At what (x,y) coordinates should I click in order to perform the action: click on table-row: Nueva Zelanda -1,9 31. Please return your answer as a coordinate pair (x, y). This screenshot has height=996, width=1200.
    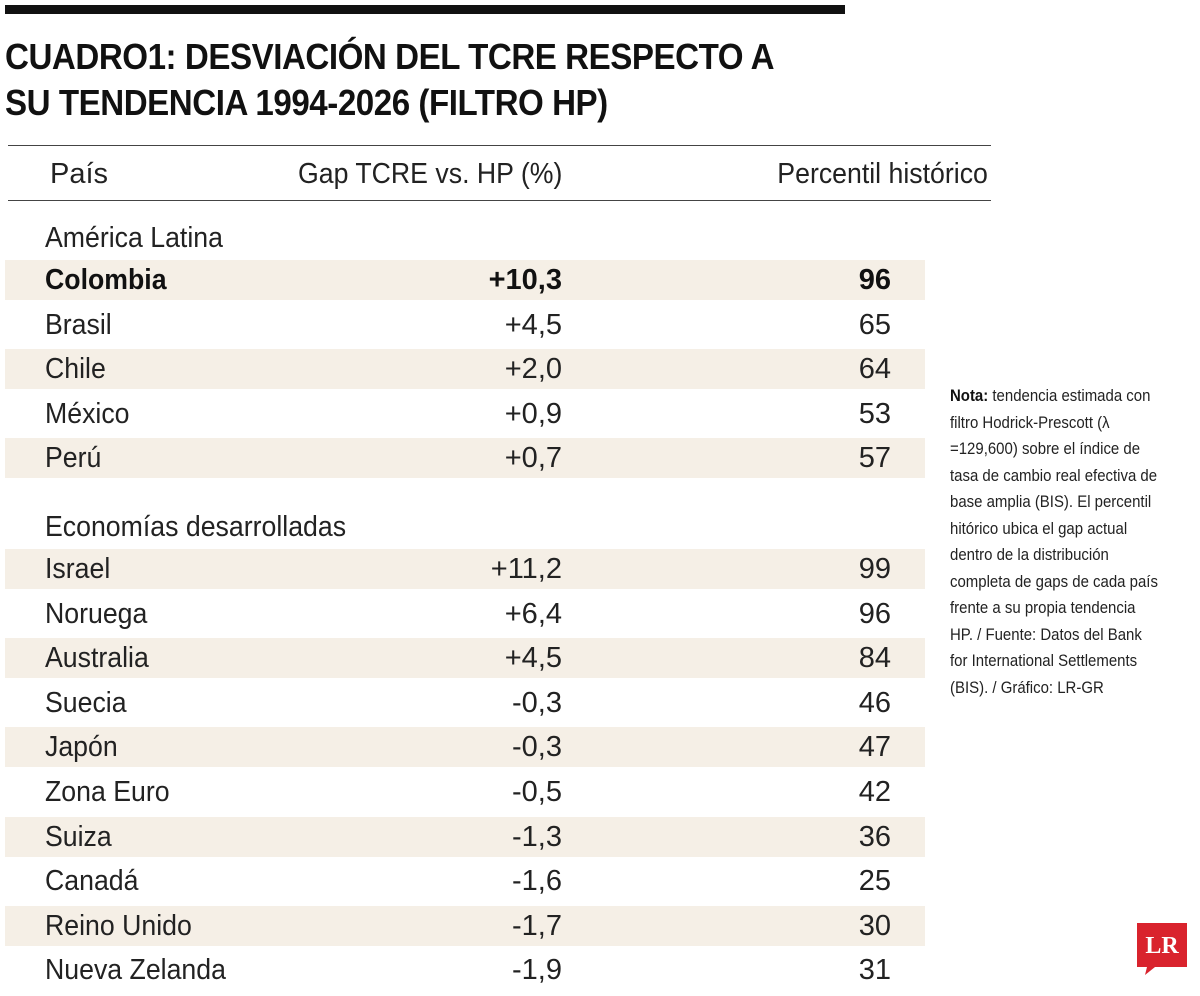
    Looking at the image, I should click on (465, 970).